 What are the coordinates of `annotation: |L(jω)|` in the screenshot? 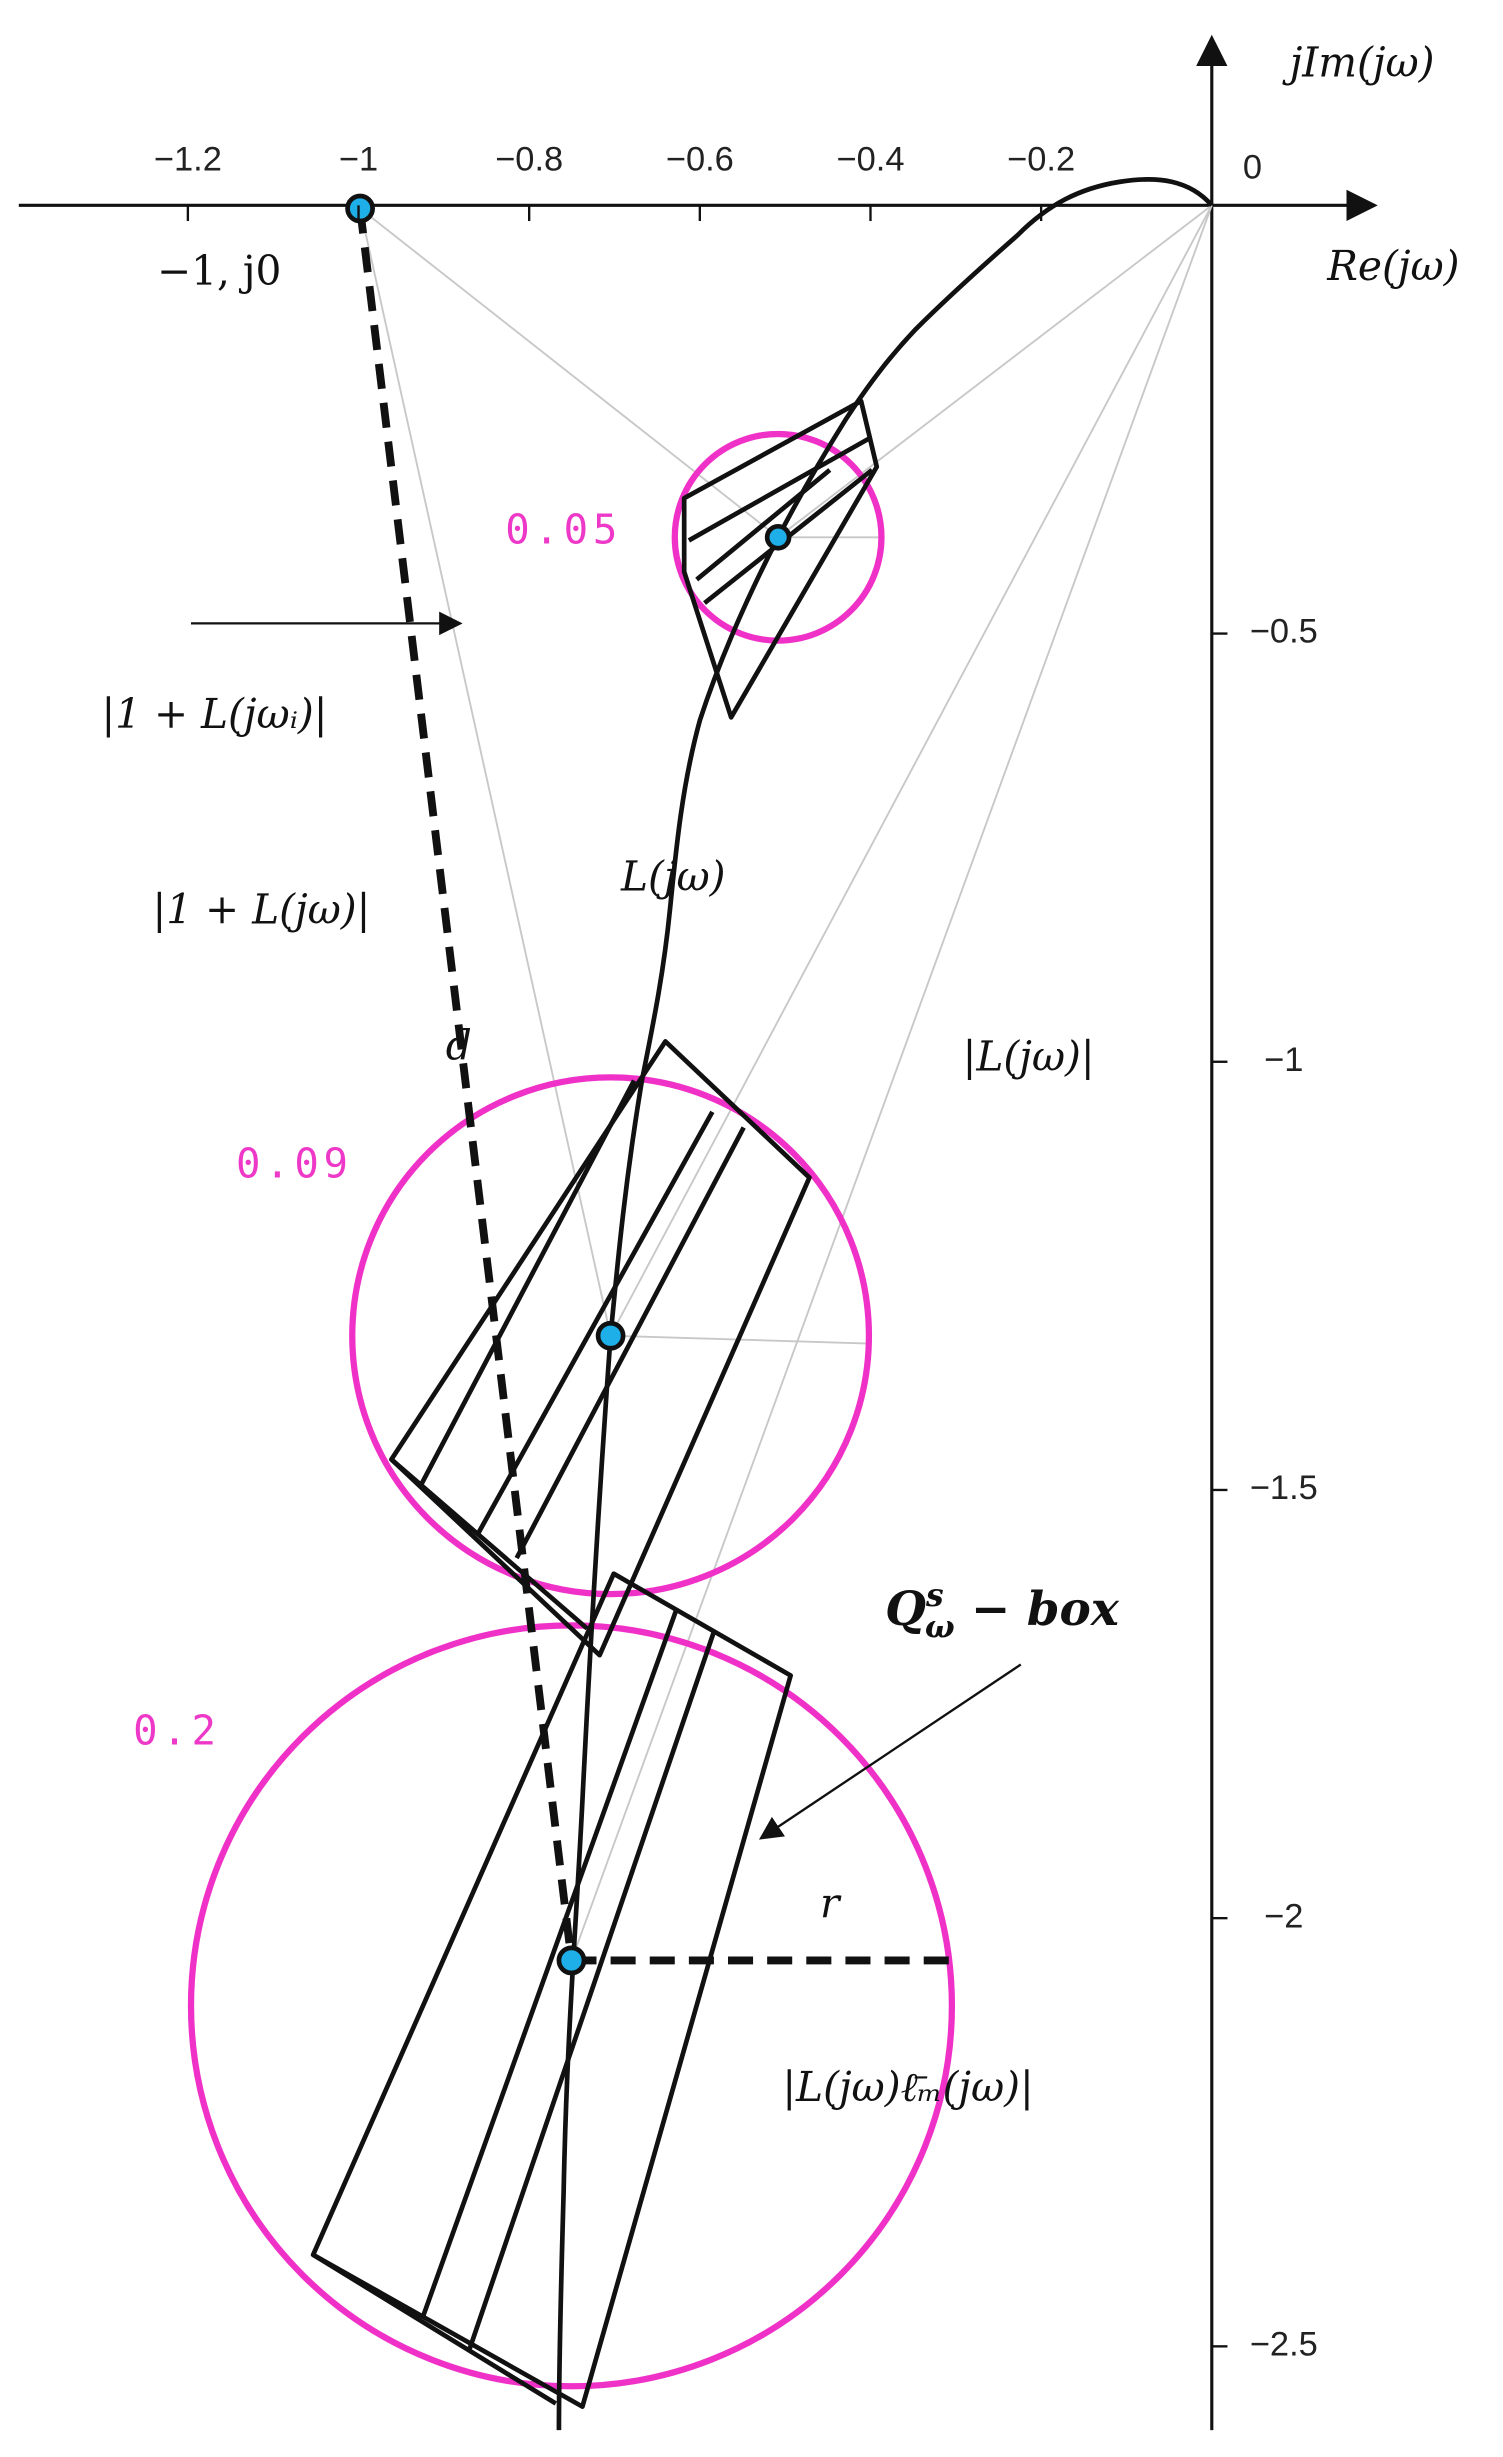 It's located at (1029, 1057).